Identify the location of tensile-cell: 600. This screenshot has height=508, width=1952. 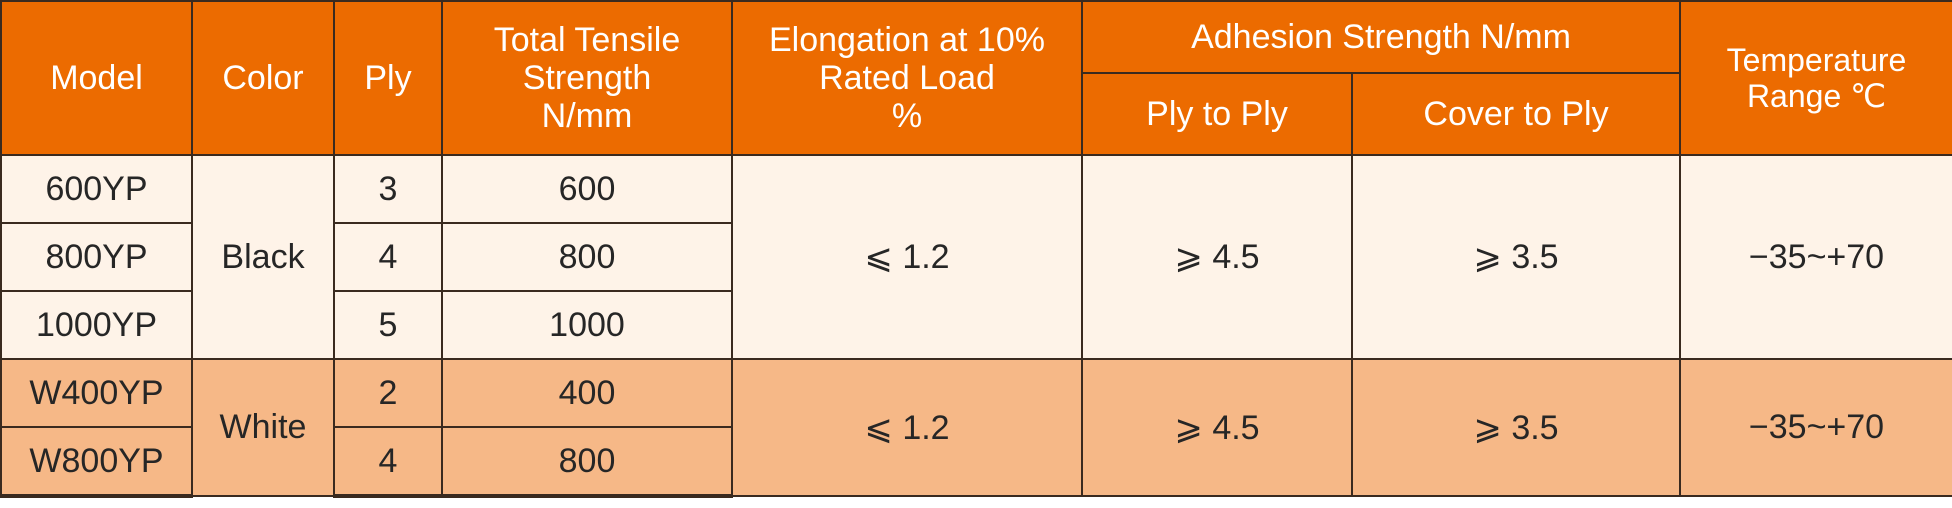
(587, 189).